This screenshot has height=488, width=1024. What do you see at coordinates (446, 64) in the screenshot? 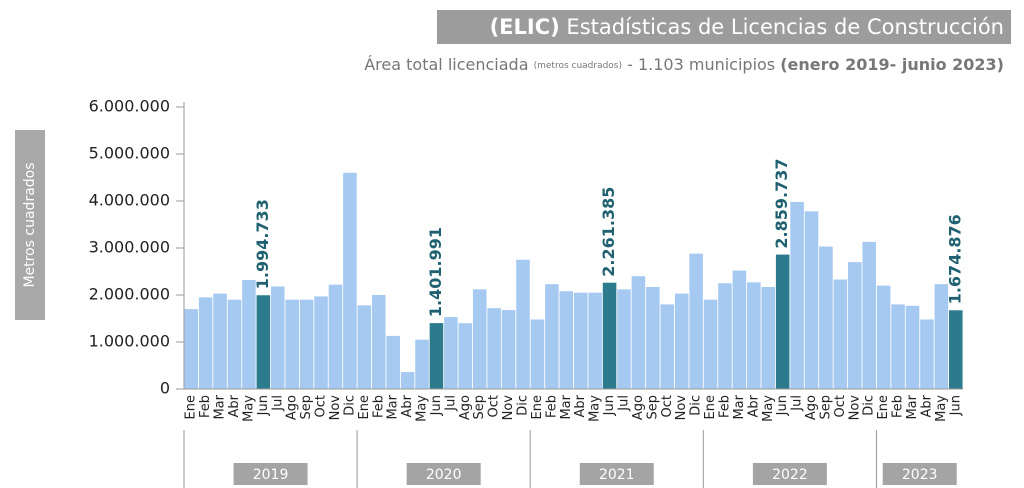
I see `subtitle-main: Área total licenciada` at bounding box center [446, 64].